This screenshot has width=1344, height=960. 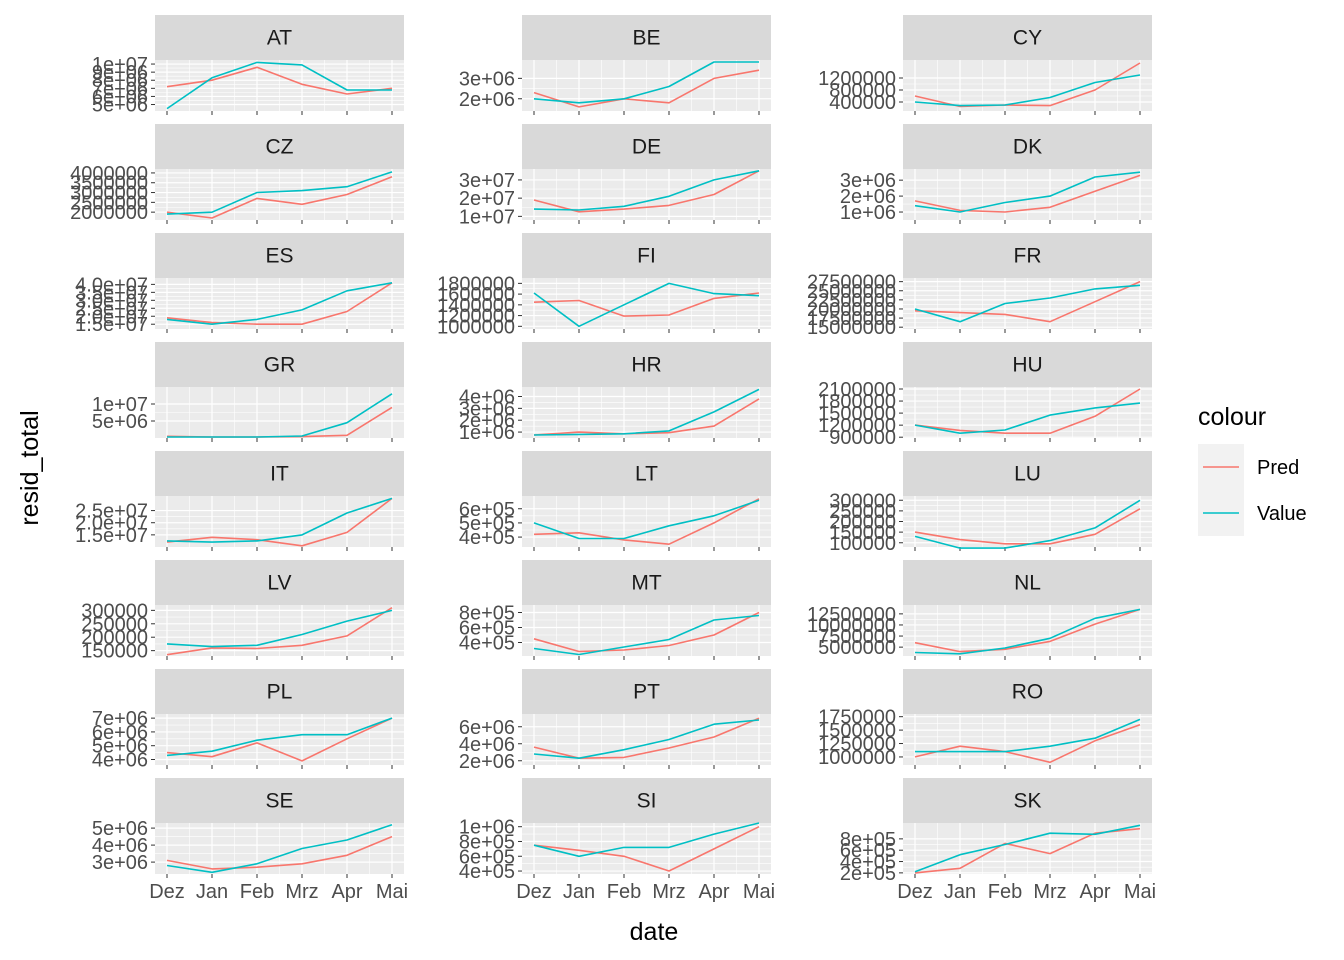 I want to click on y-tick-label: 7e+06, so click(x=120, y=719).